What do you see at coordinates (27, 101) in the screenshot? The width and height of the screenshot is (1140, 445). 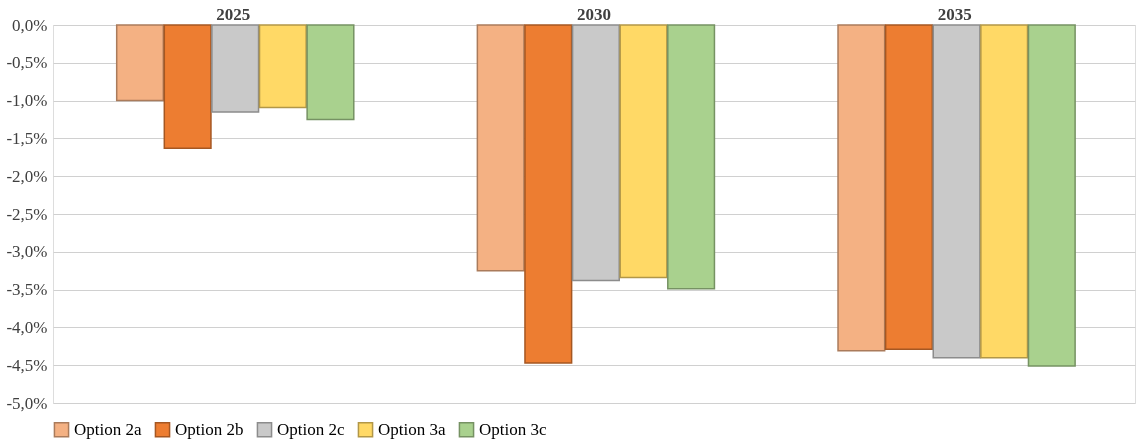 I see `y-tick-label: -1,0%` at bounding box center [27, 101].